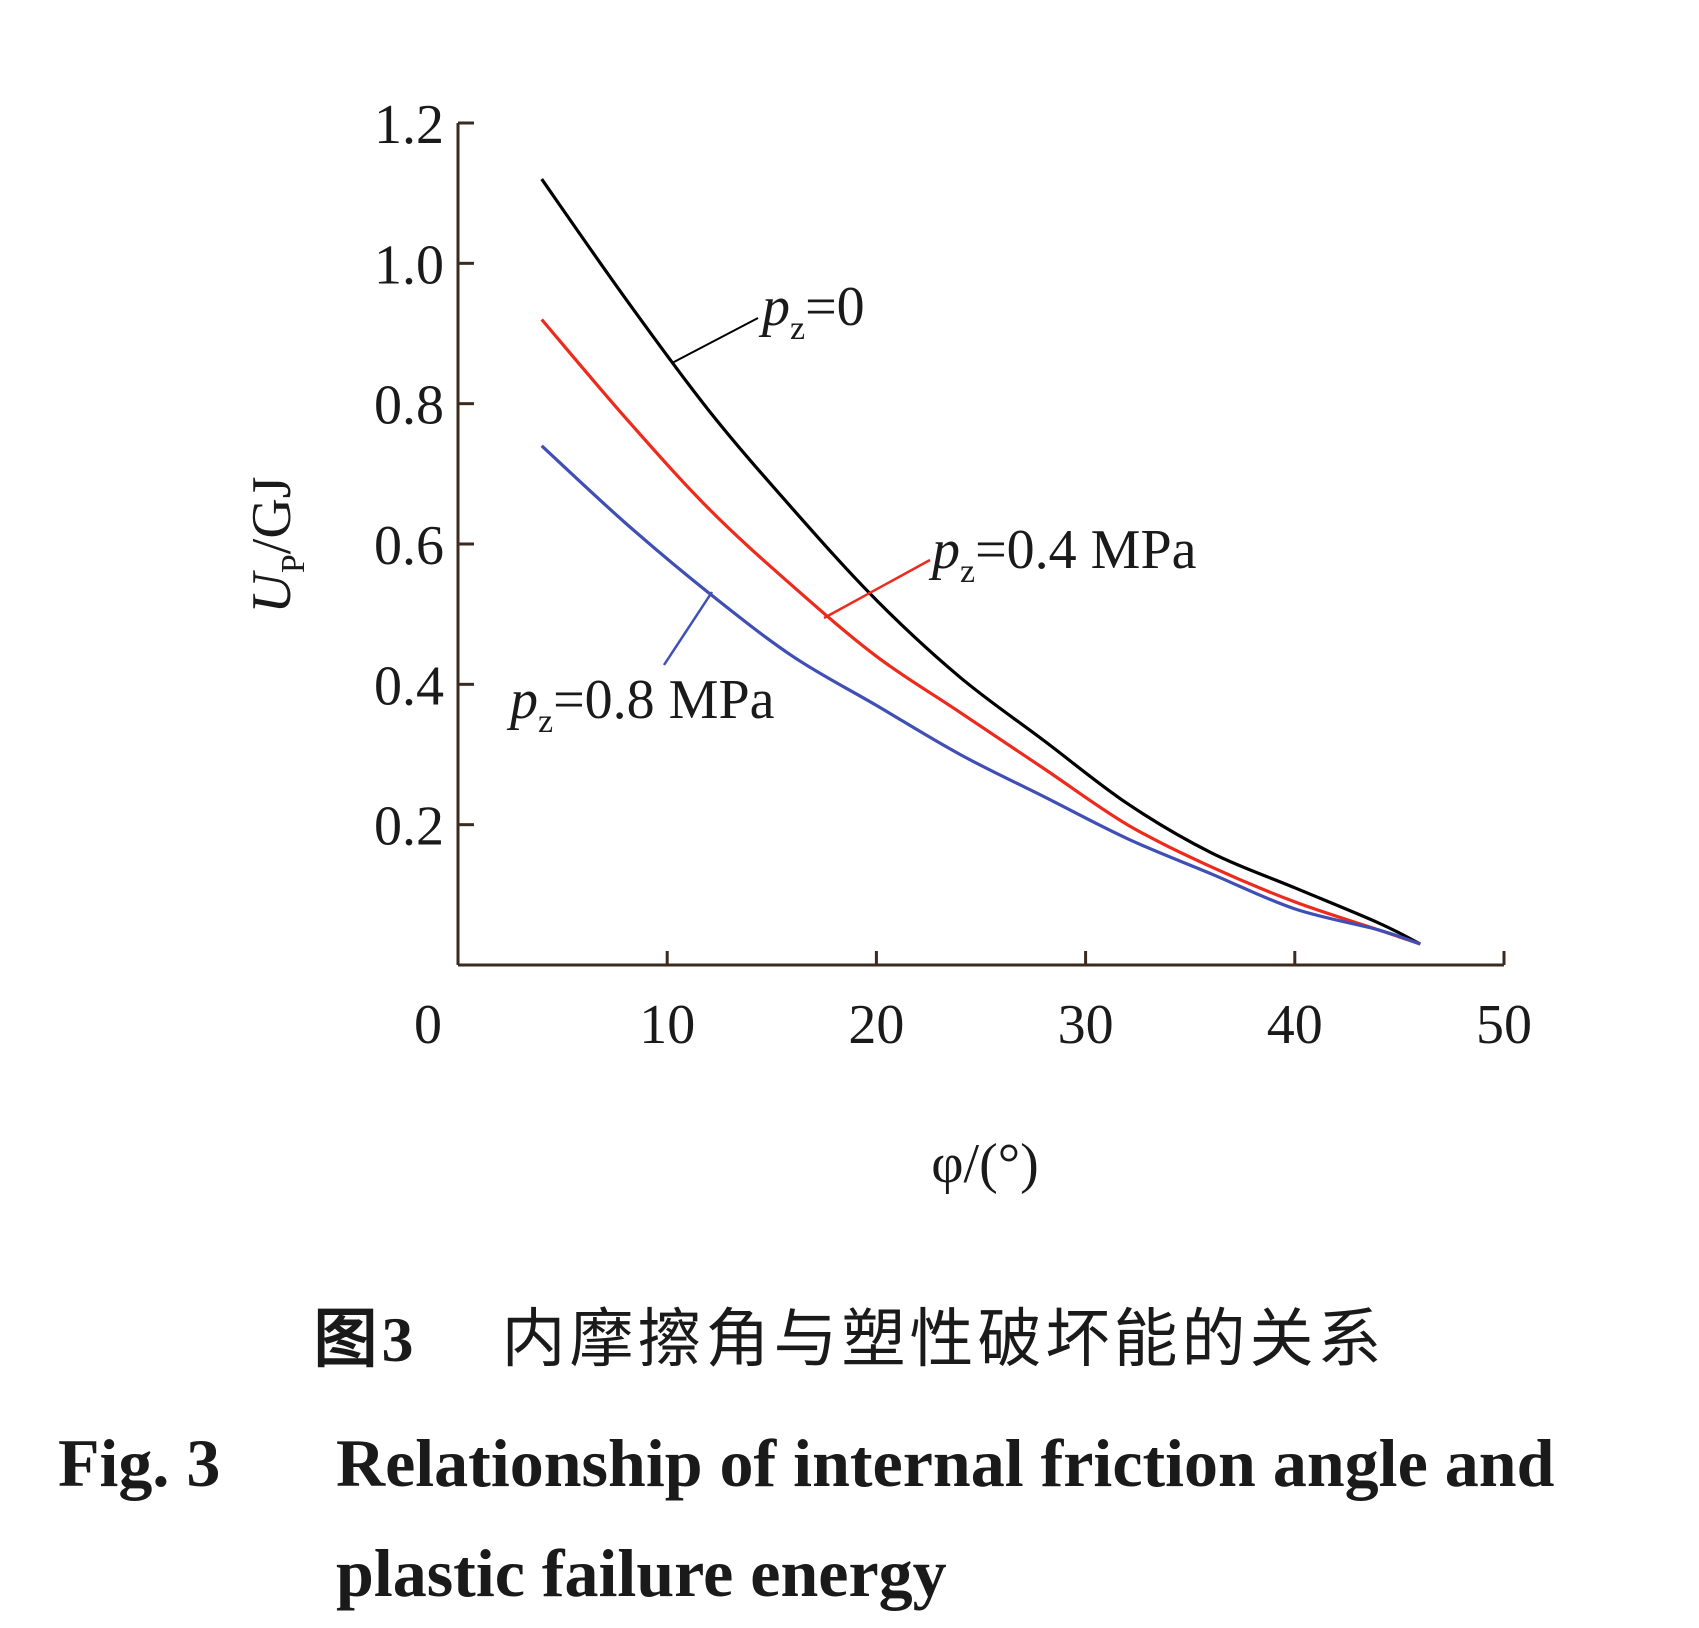 The width and height of the screenshot is (1699, 1628). I want to click on y-tick-label: 1.2, so click(409, 125).